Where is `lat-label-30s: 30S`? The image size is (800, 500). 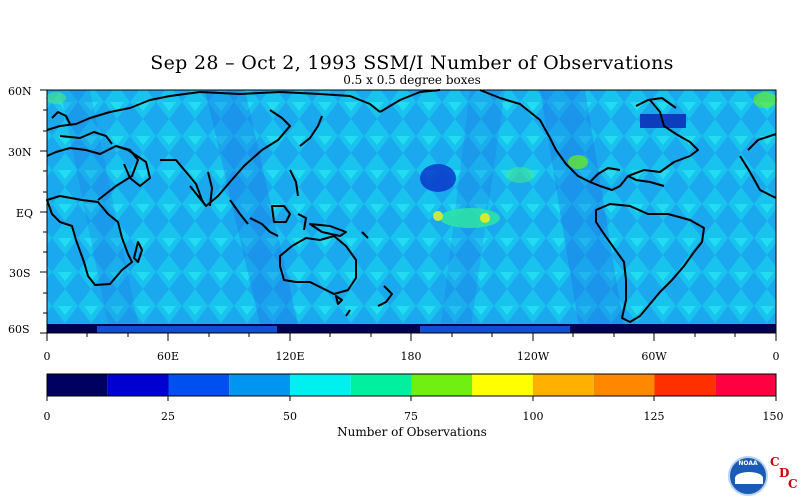 lat-label-30s: 30S is located at coordinates (20, 273).